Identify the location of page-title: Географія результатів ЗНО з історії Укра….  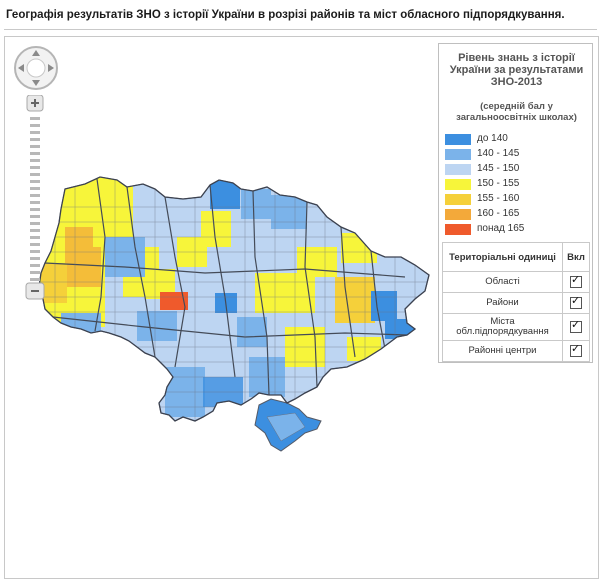
(285, 15).